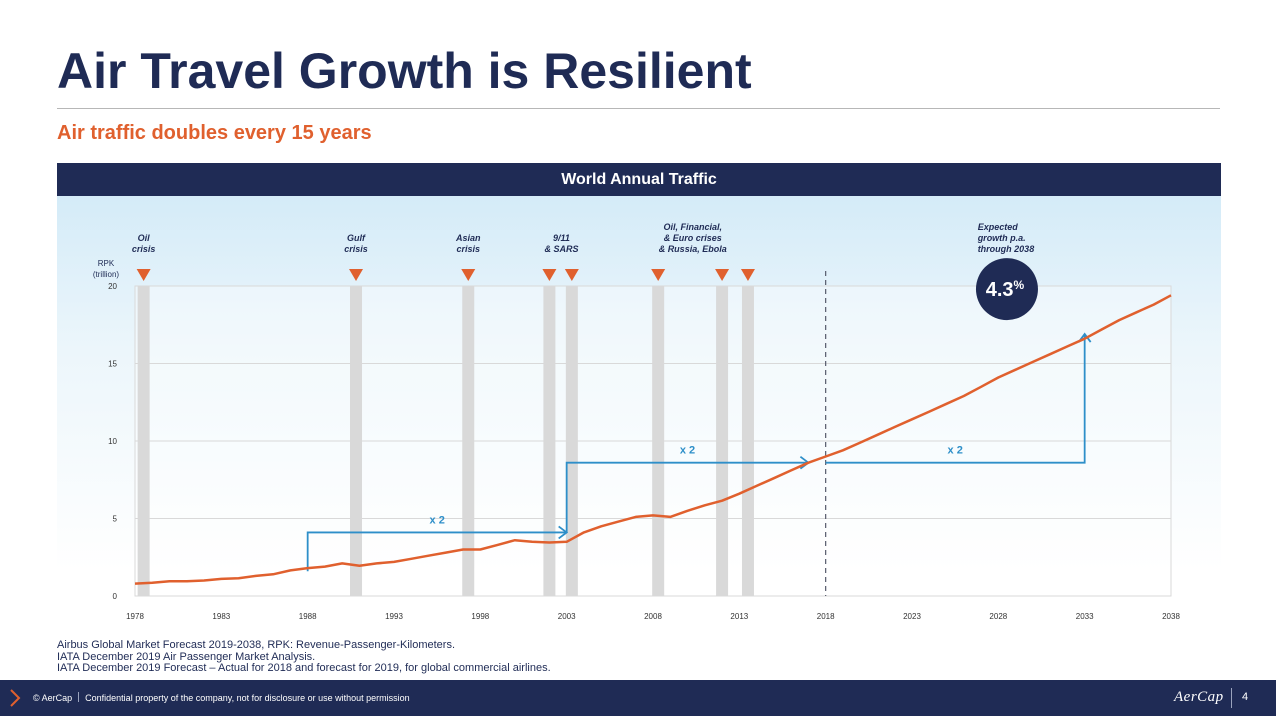 The image size is (1276, 716). What do you see at coordinates (15, 698) in the screenshot?
I see `chevron-right-icon` at bounding box center [15, 698].